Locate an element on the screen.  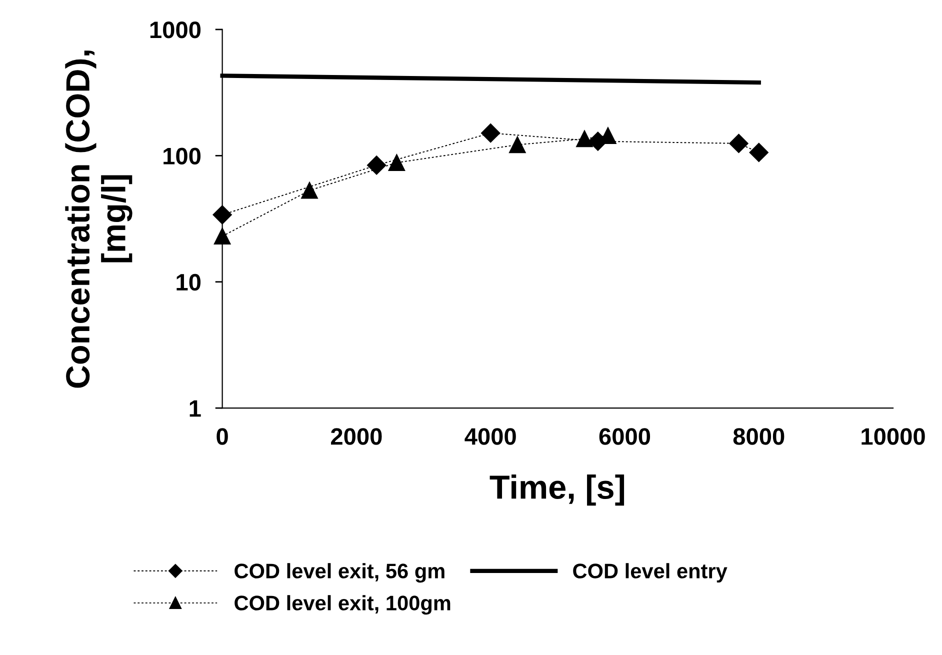
x-axis-title: Time, [s] is located at coordinates (557, 490).